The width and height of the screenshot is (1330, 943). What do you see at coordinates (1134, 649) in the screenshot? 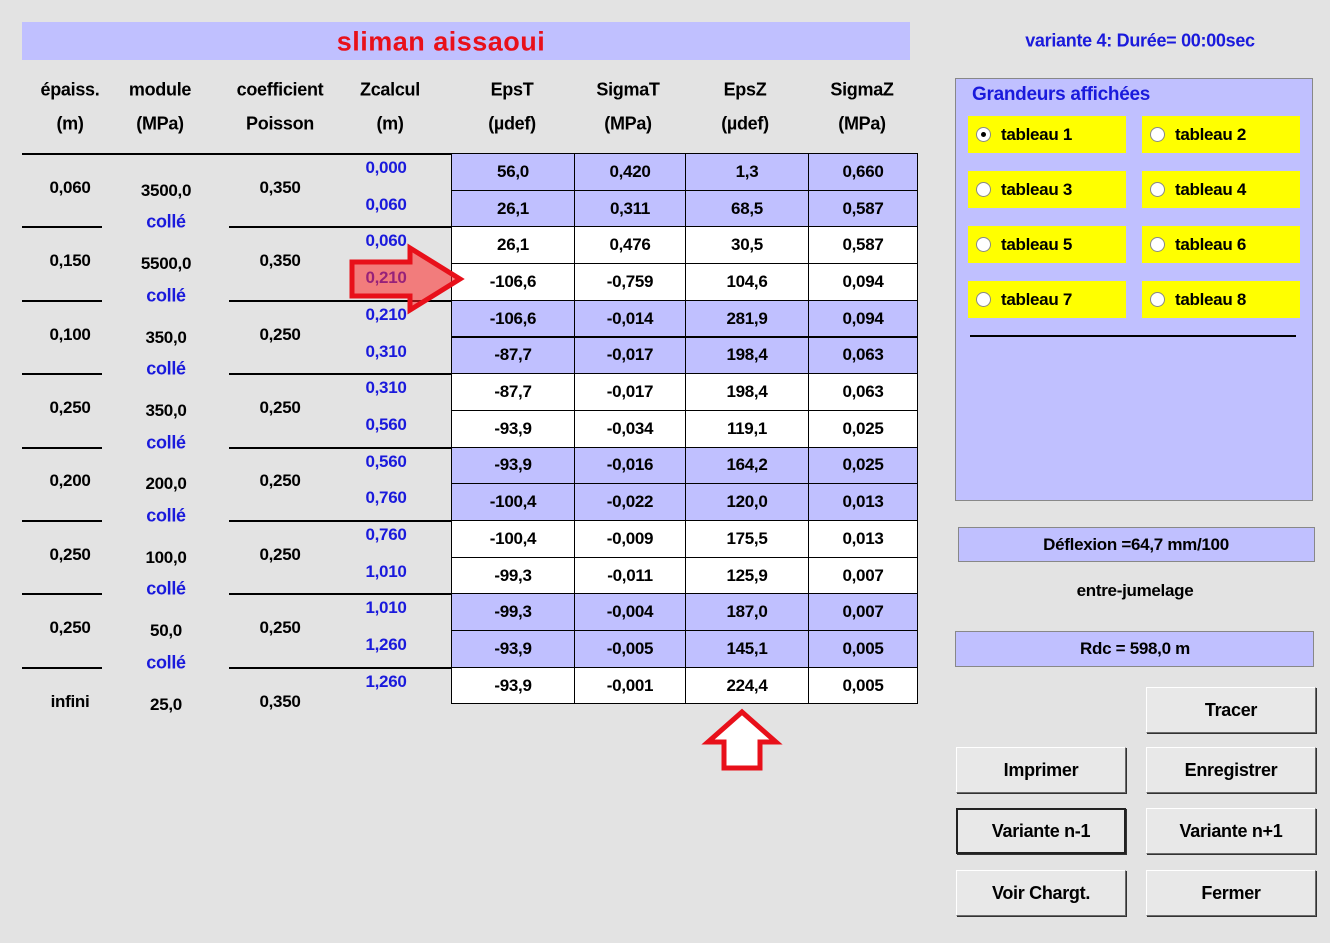
I see `rdc-box` at bounding box center [1134, 649].